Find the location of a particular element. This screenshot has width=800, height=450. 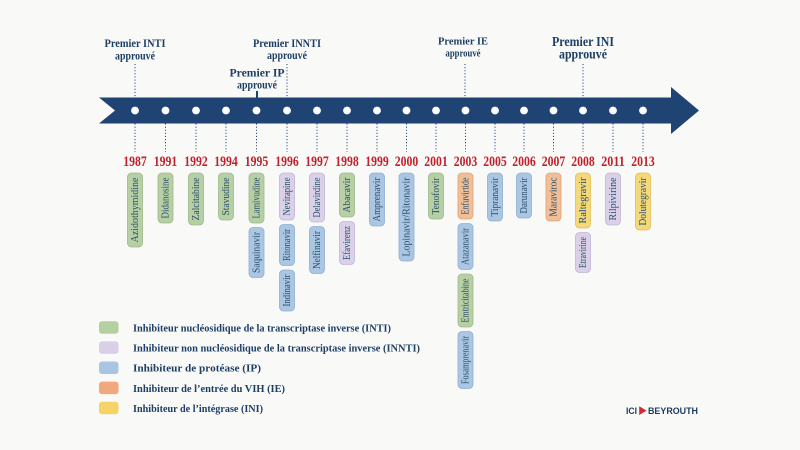

svg-text: Indinavir is located at coordinates (287, 290).